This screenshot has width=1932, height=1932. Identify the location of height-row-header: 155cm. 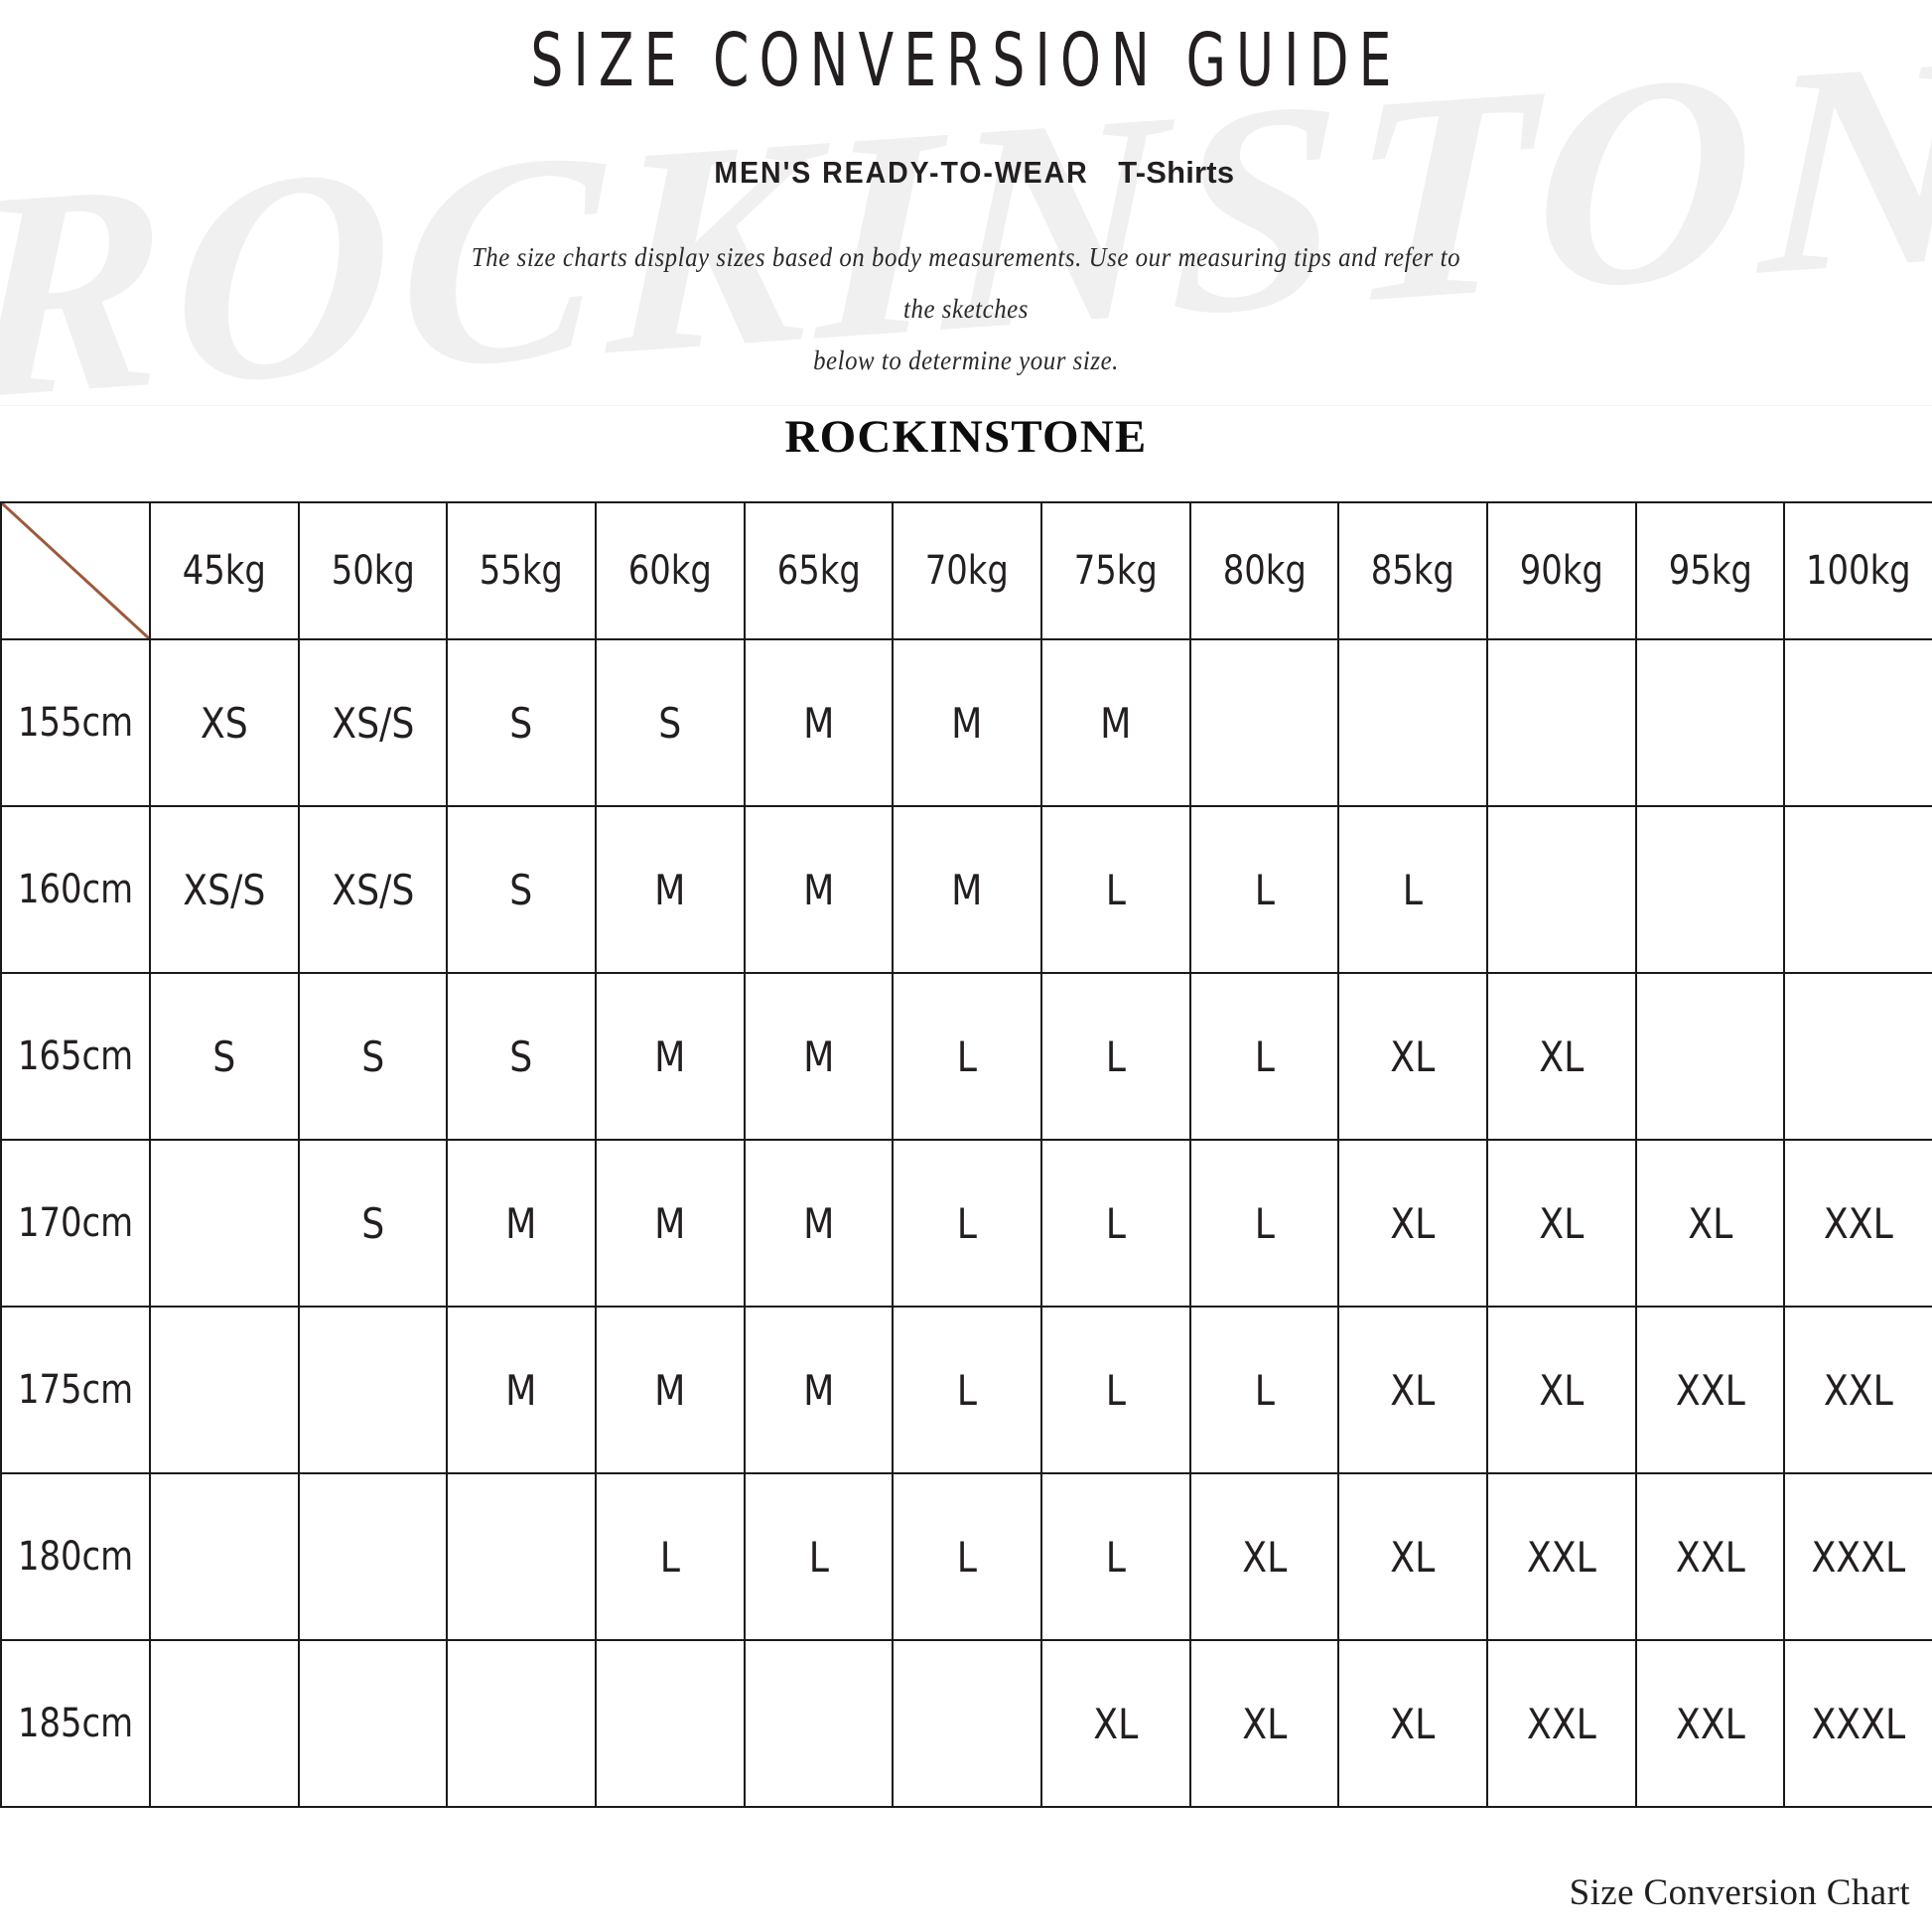
(75, 723).